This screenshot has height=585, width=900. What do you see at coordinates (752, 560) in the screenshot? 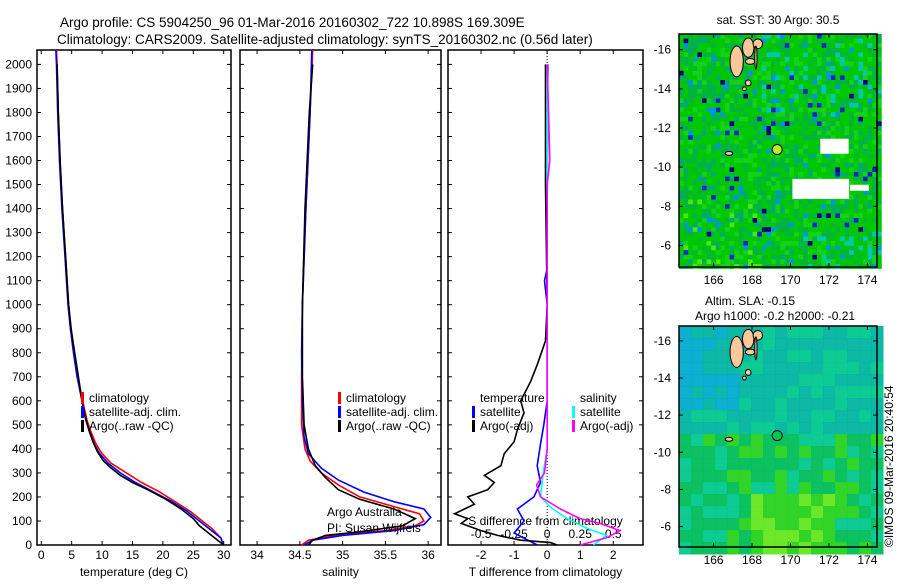
I see `map-x-tick-label: 168` at bounding box center [752, 560].